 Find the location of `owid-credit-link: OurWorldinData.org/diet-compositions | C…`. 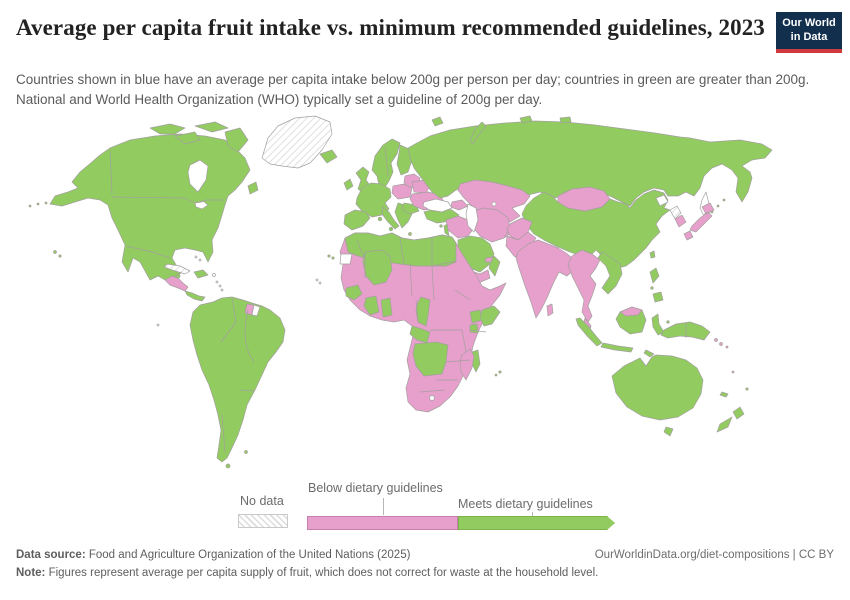

owid-credit-link: OurWorldinData.org/diet-compositions | C… is located at coordinates (714, 555).